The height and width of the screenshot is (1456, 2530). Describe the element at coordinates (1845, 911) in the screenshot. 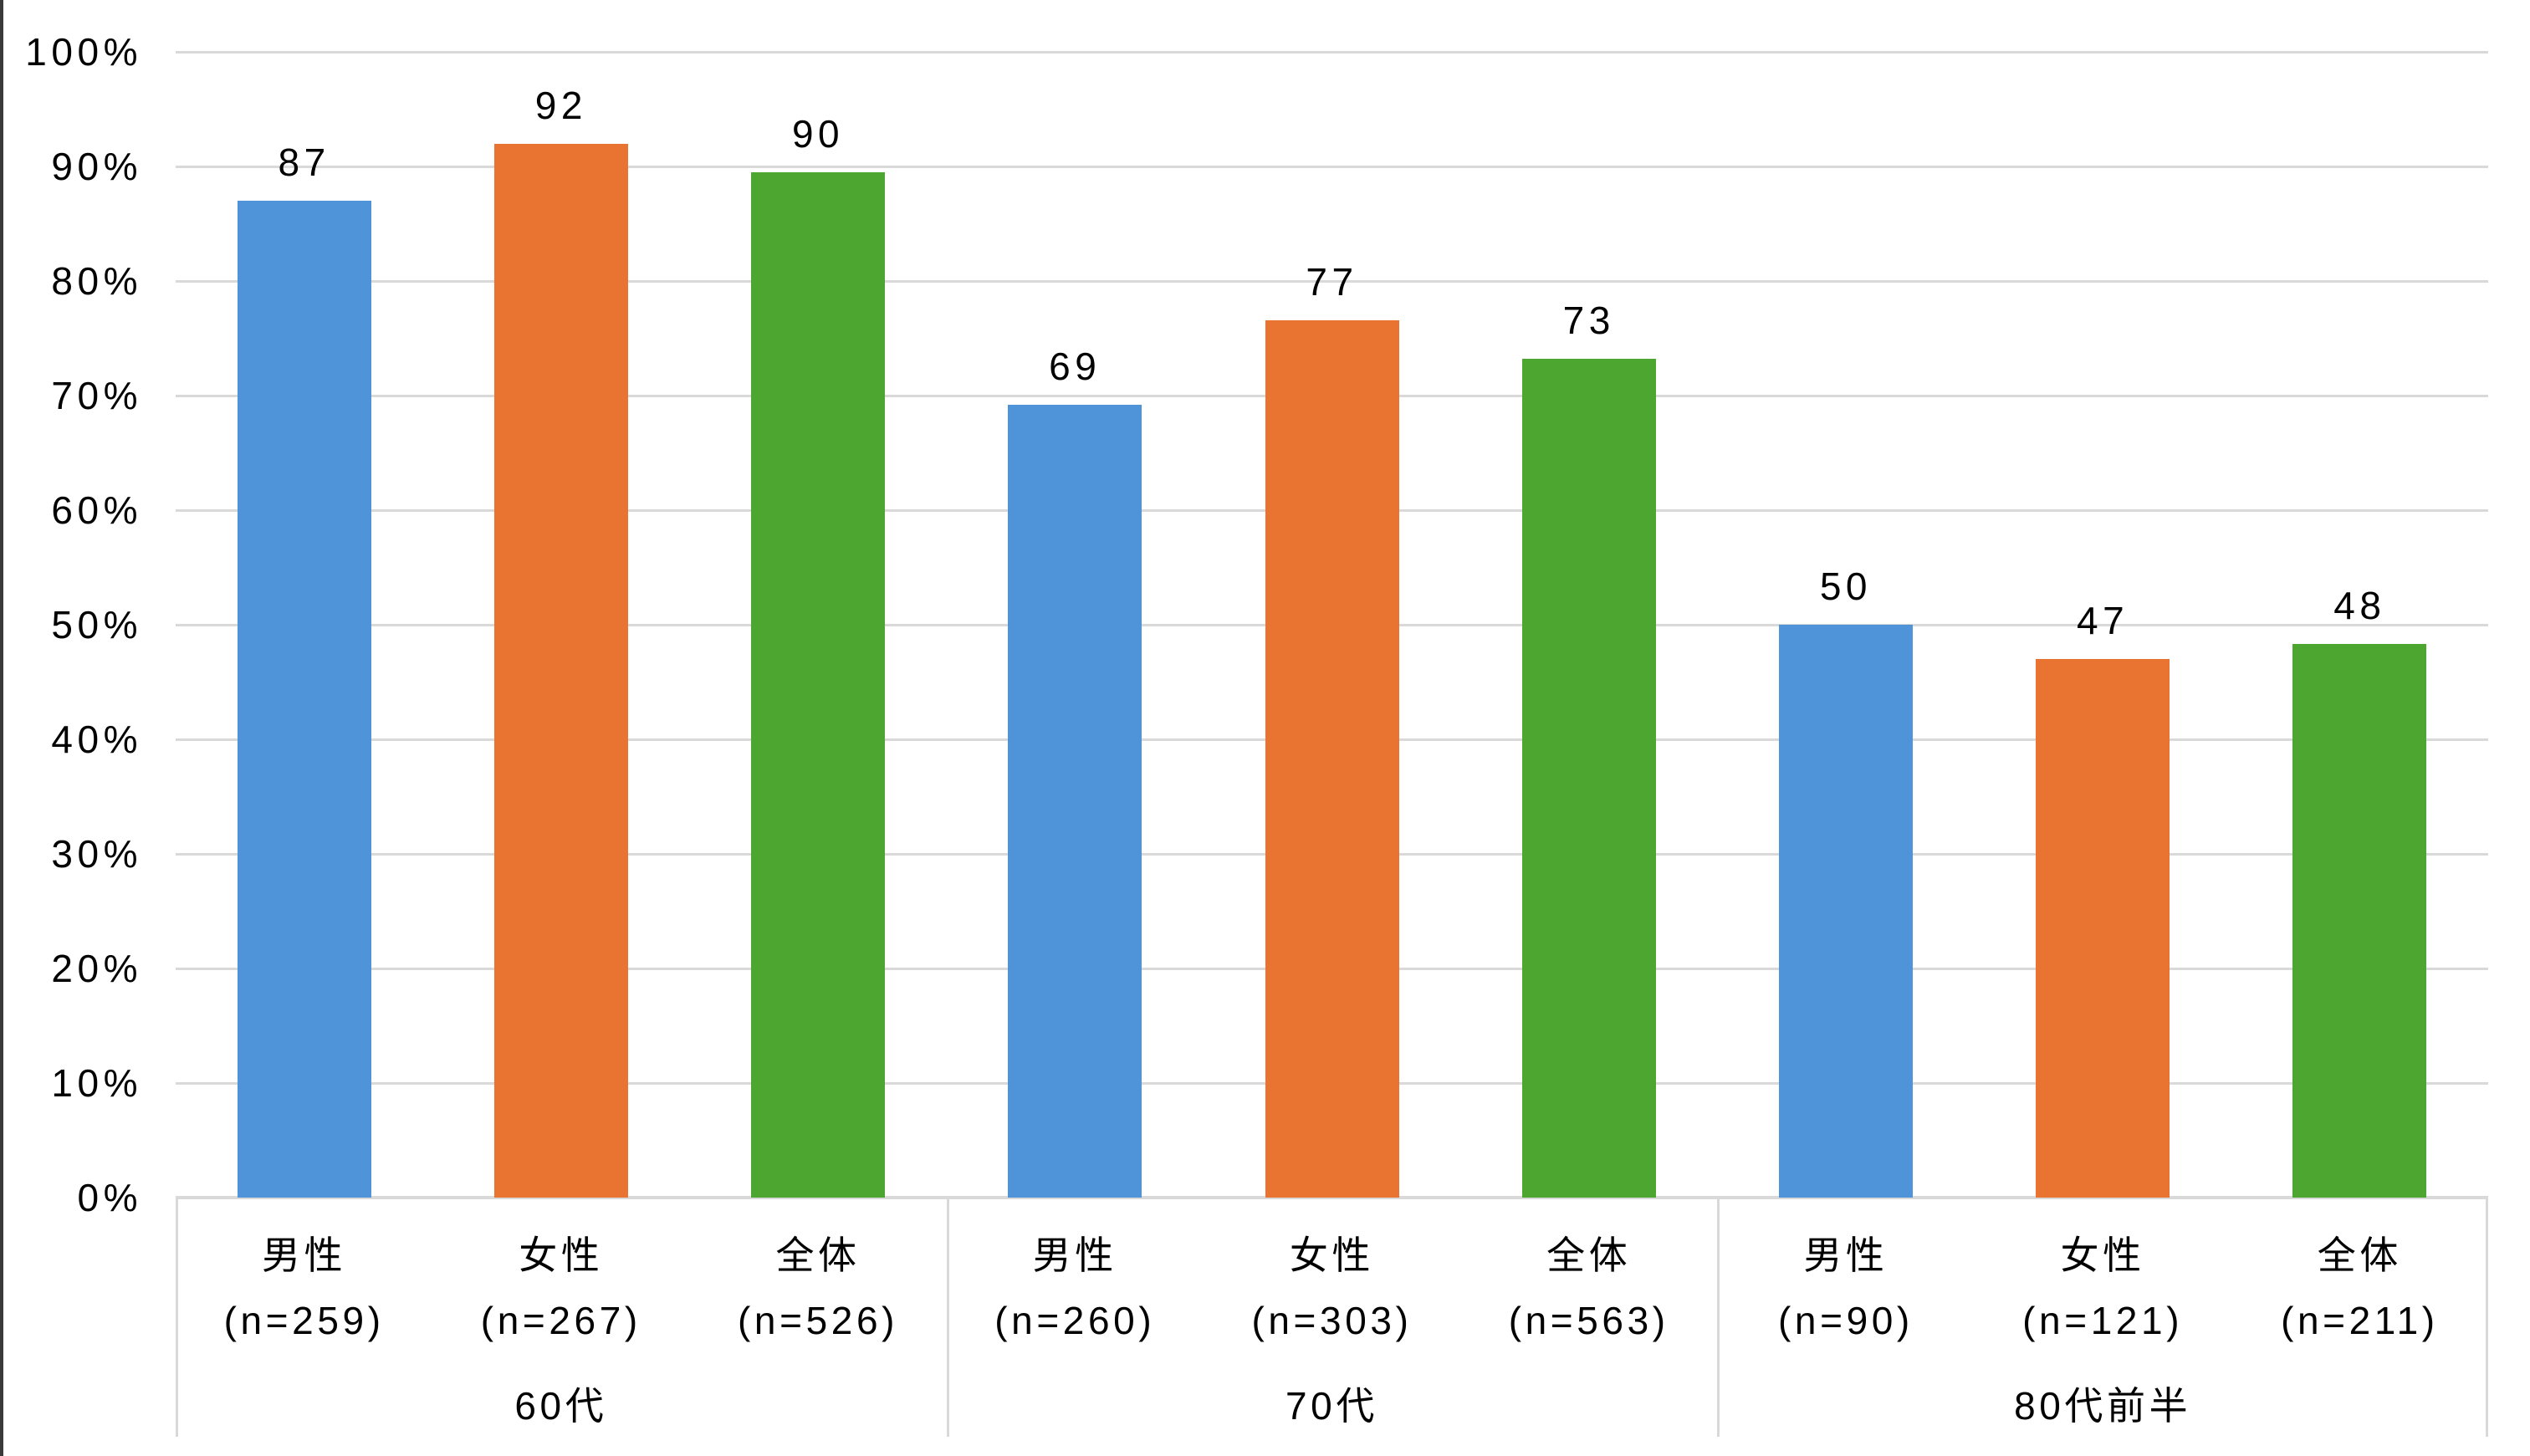

I see `bar-男性-80代前半` at that location.